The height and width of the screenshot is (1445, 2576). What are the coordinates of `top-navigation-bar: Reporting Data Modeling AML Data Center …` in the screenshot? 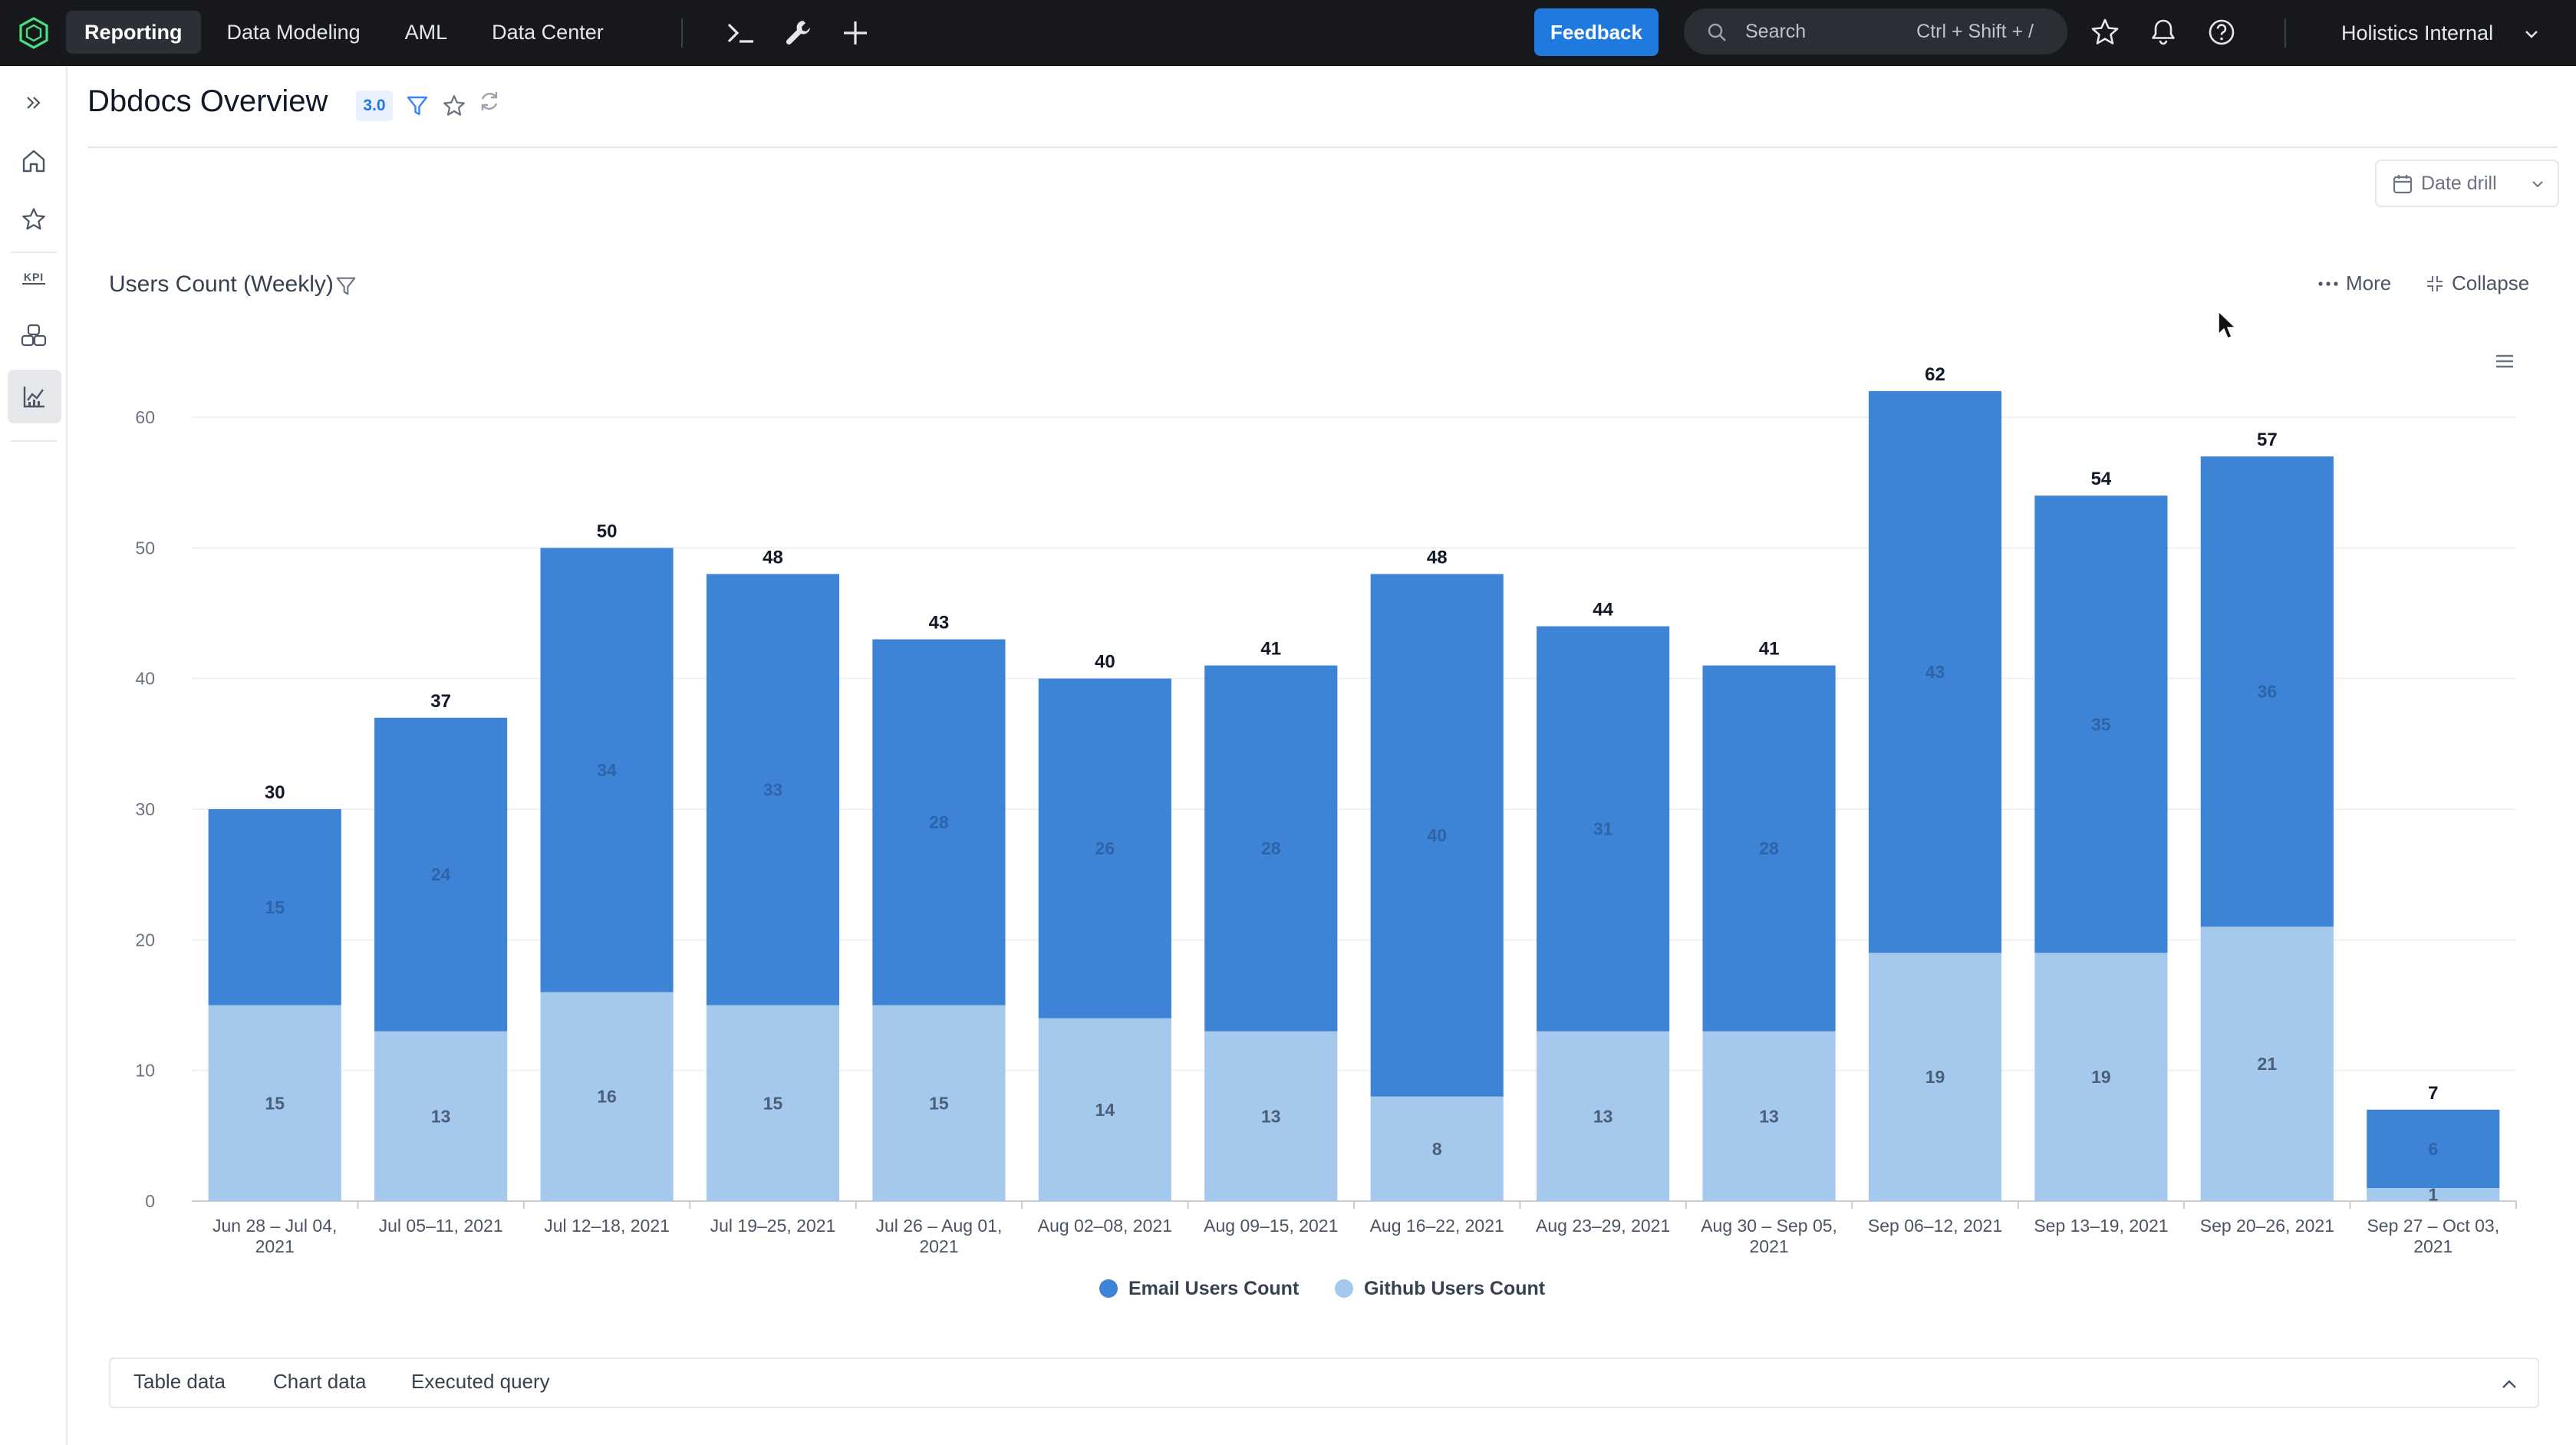 It's located at (1288, 33).